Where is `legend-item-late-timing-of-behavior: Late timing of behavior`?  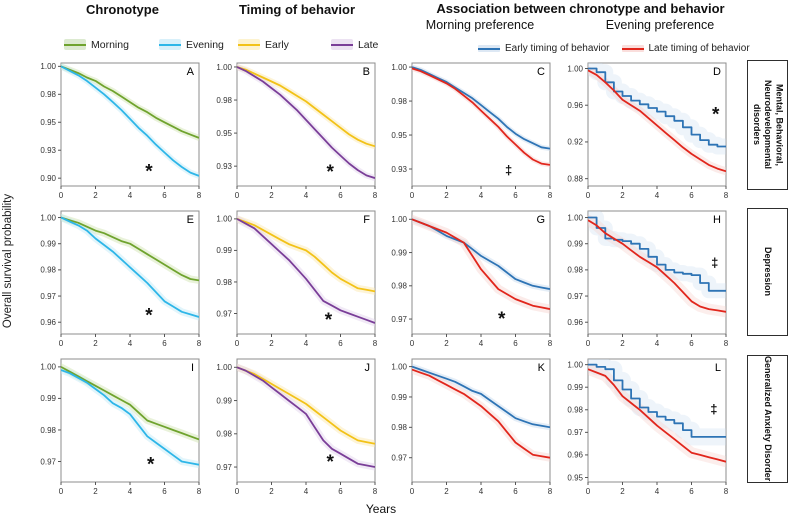
legend-item-late-timing-of-behavior: Late timing of behavior is located at coordinates (685, 48).